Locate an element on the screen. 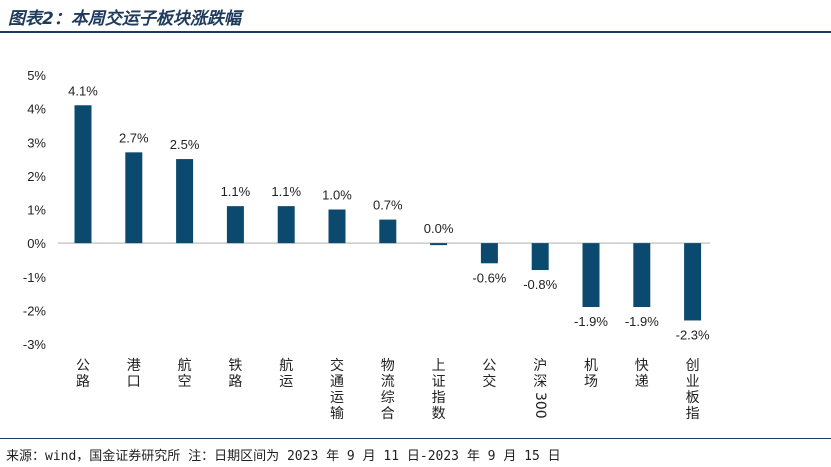  category-label: 航空 is located at coordinates (185, 374).